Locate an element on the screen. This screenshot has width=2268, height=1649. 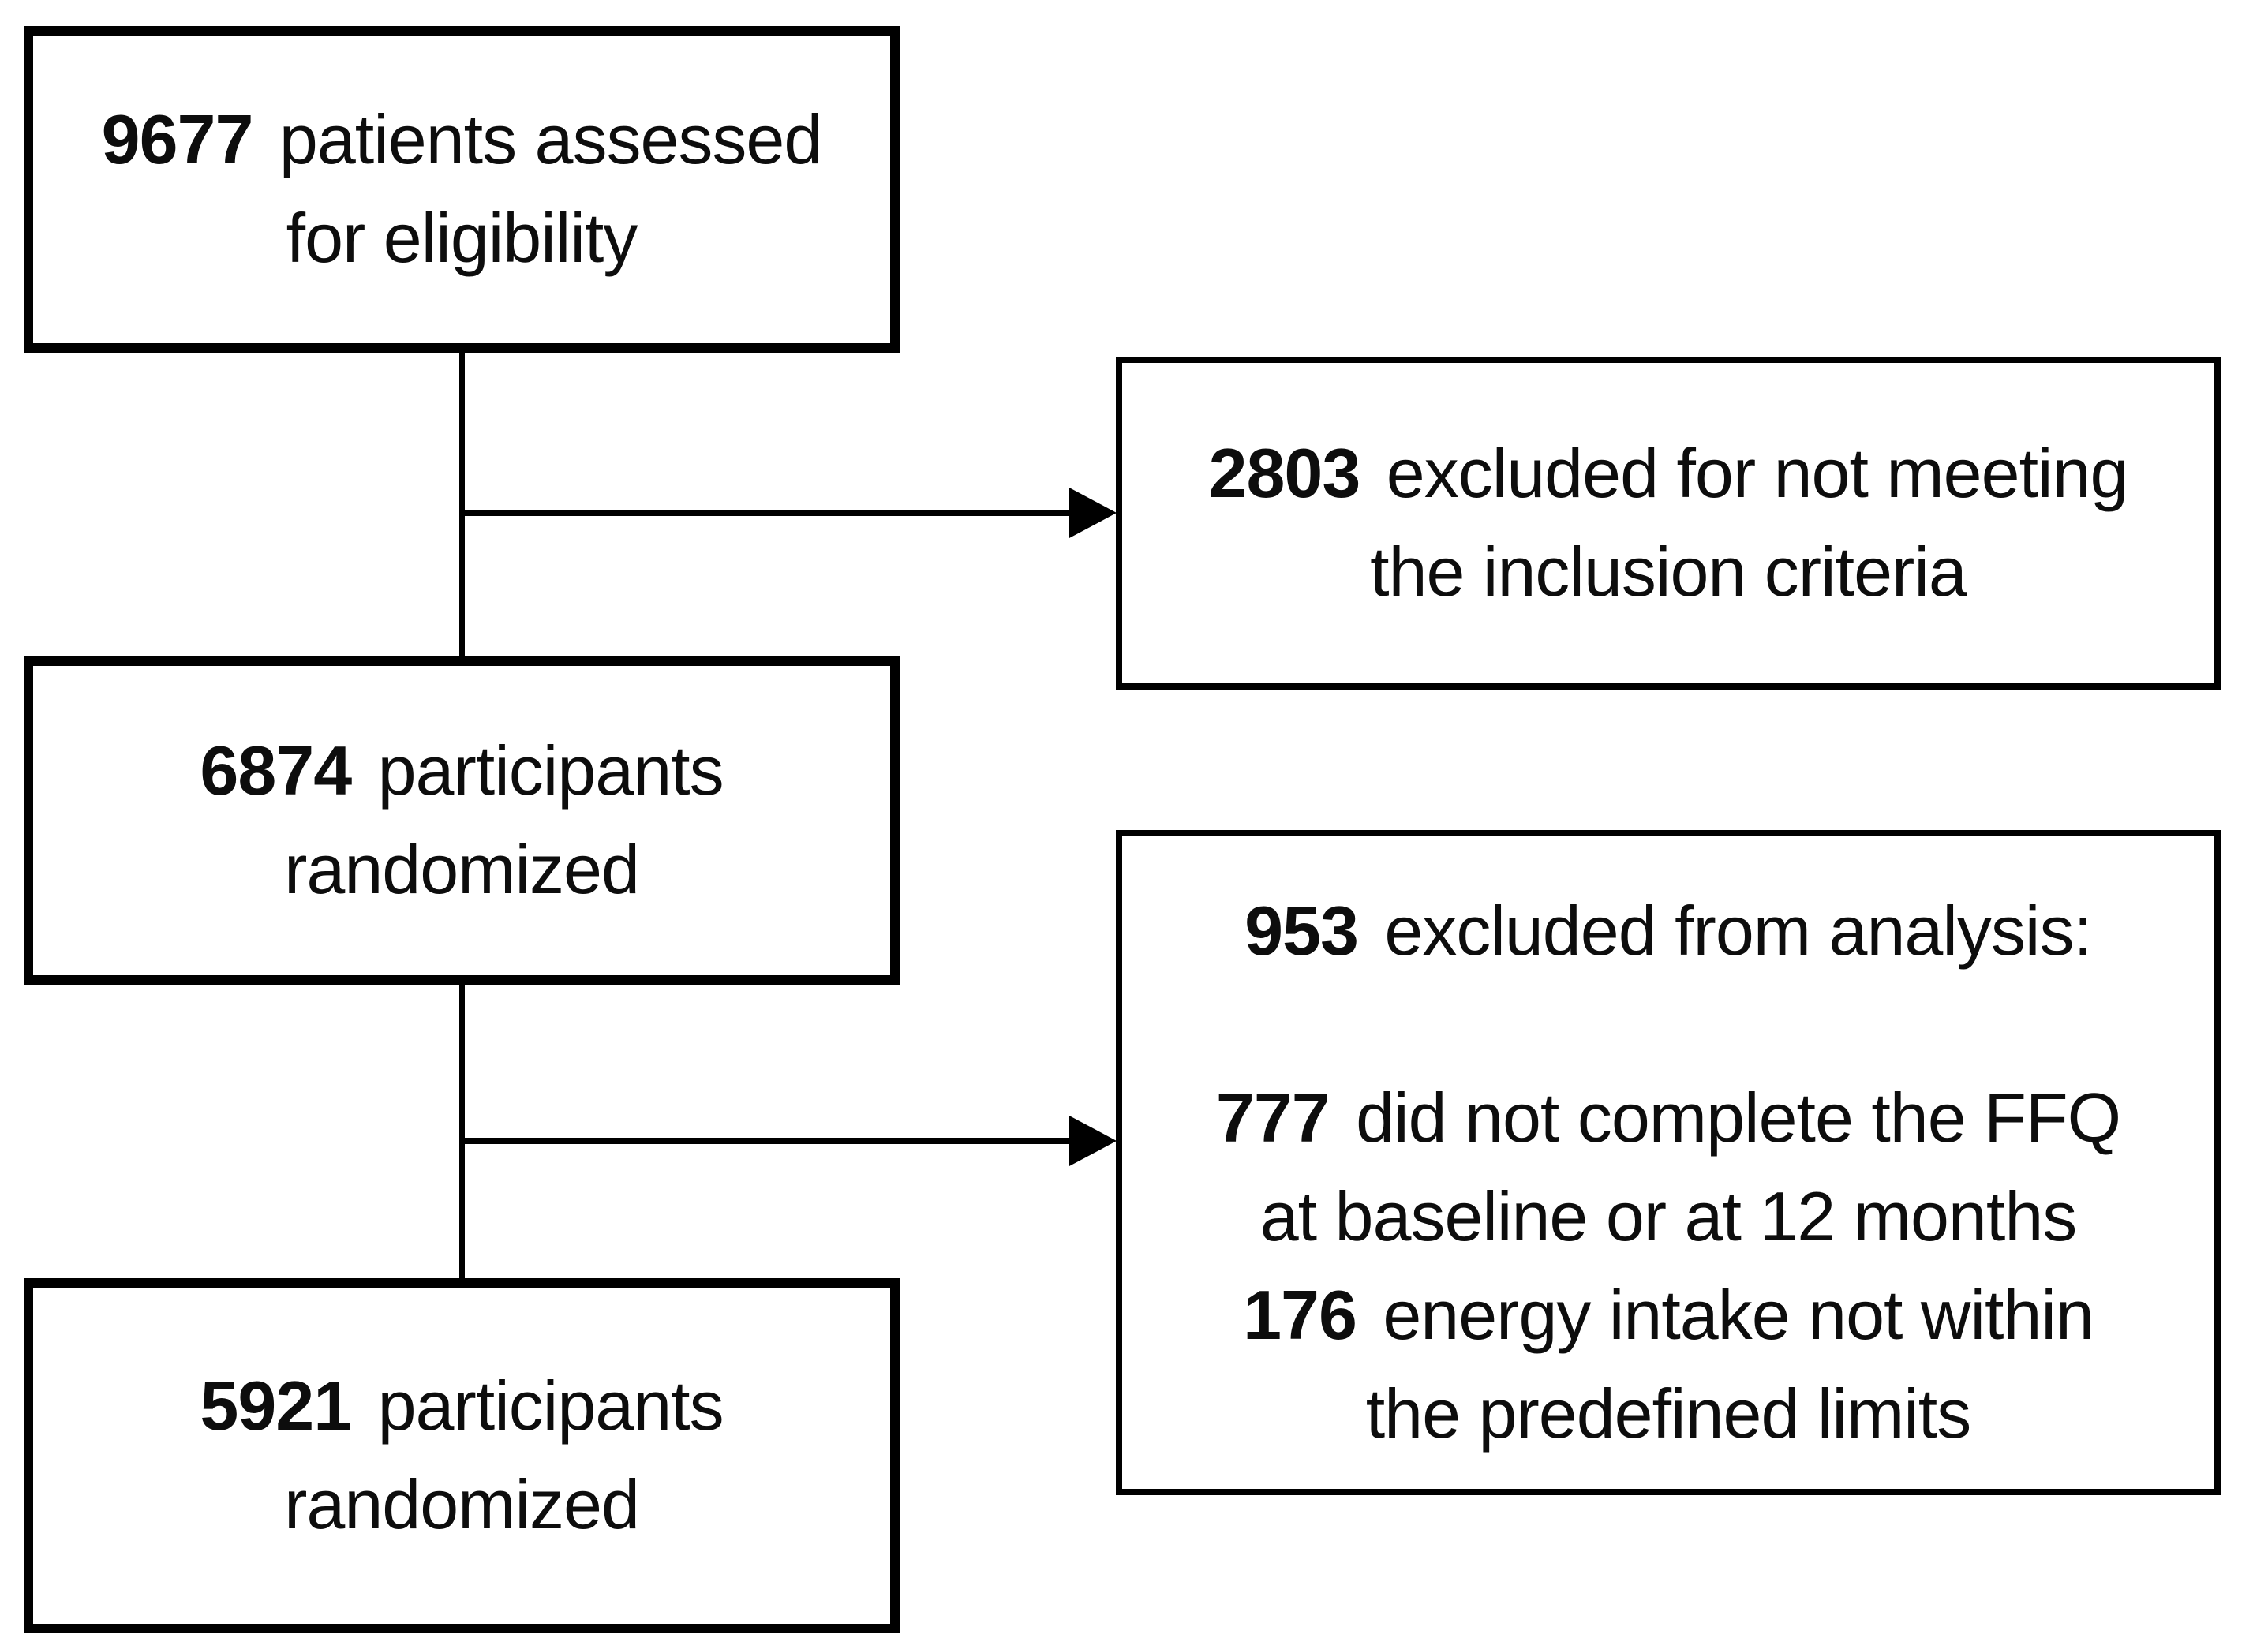
label-randomized-6874: participants is located at coordinates (541, 770).